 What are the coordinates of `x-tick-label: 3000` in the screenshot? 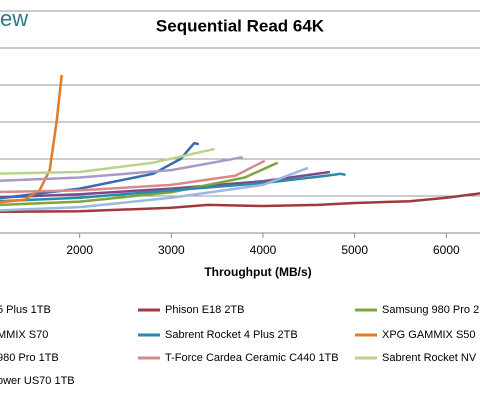 It's located at (171, 250).